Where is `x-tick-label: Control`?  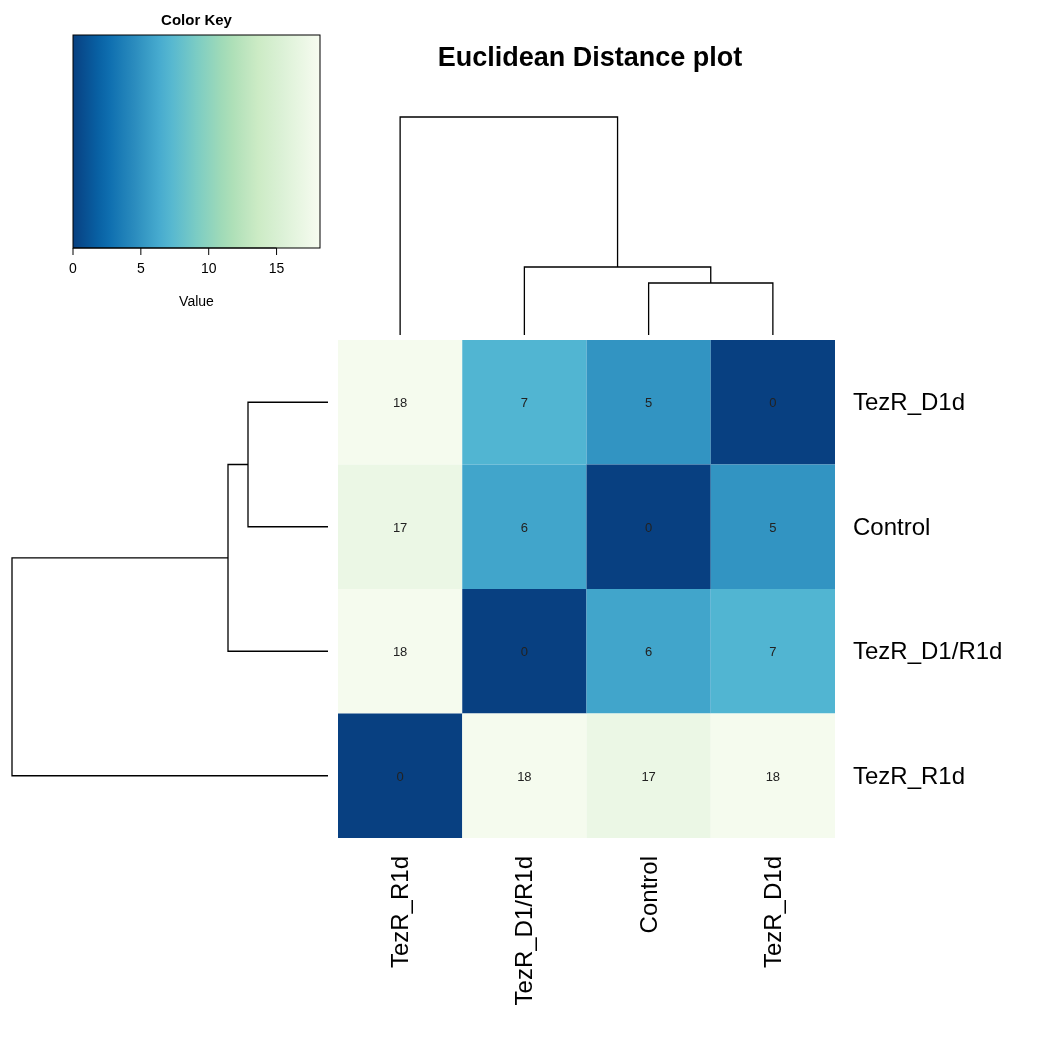
x-tick-label: Control is located at coordinates (648, 895).